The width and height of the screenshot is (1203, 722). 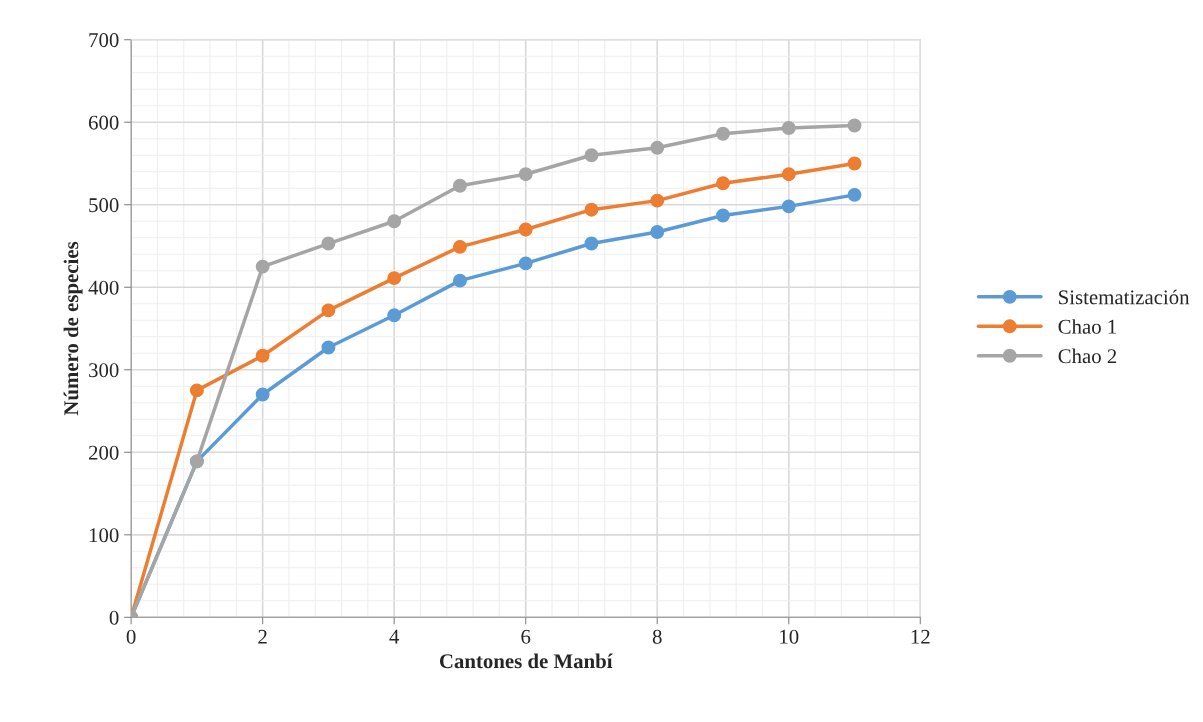 I want to click on y-tick-label: 500, so click(x=104, y=205).